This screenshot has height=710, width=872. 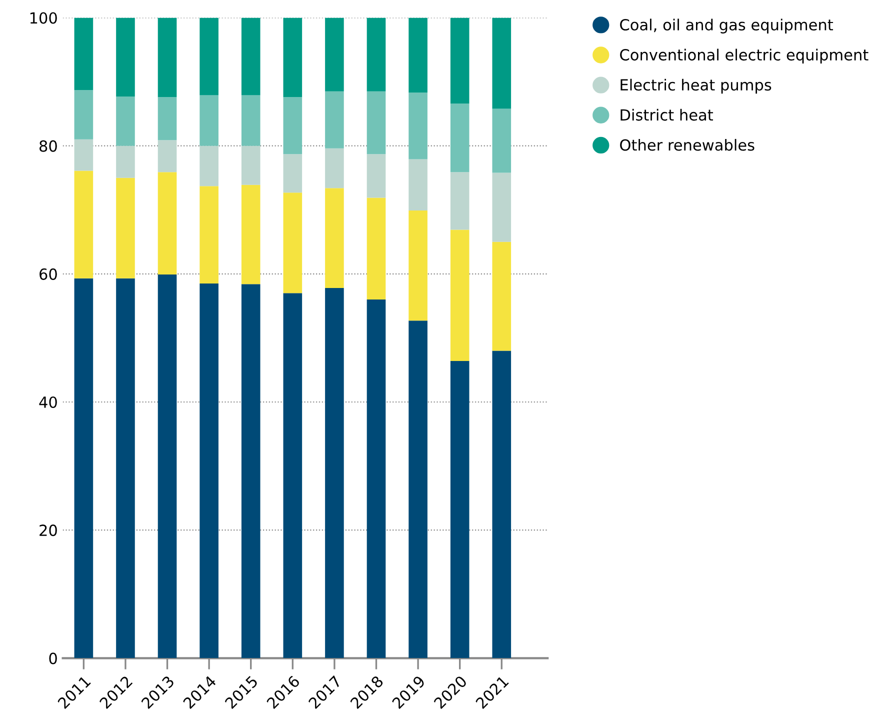 What do you see at coordinates (43, 18) in the screenshot?
I see `y-tick-label: 100` at bounding box center [43, 18].